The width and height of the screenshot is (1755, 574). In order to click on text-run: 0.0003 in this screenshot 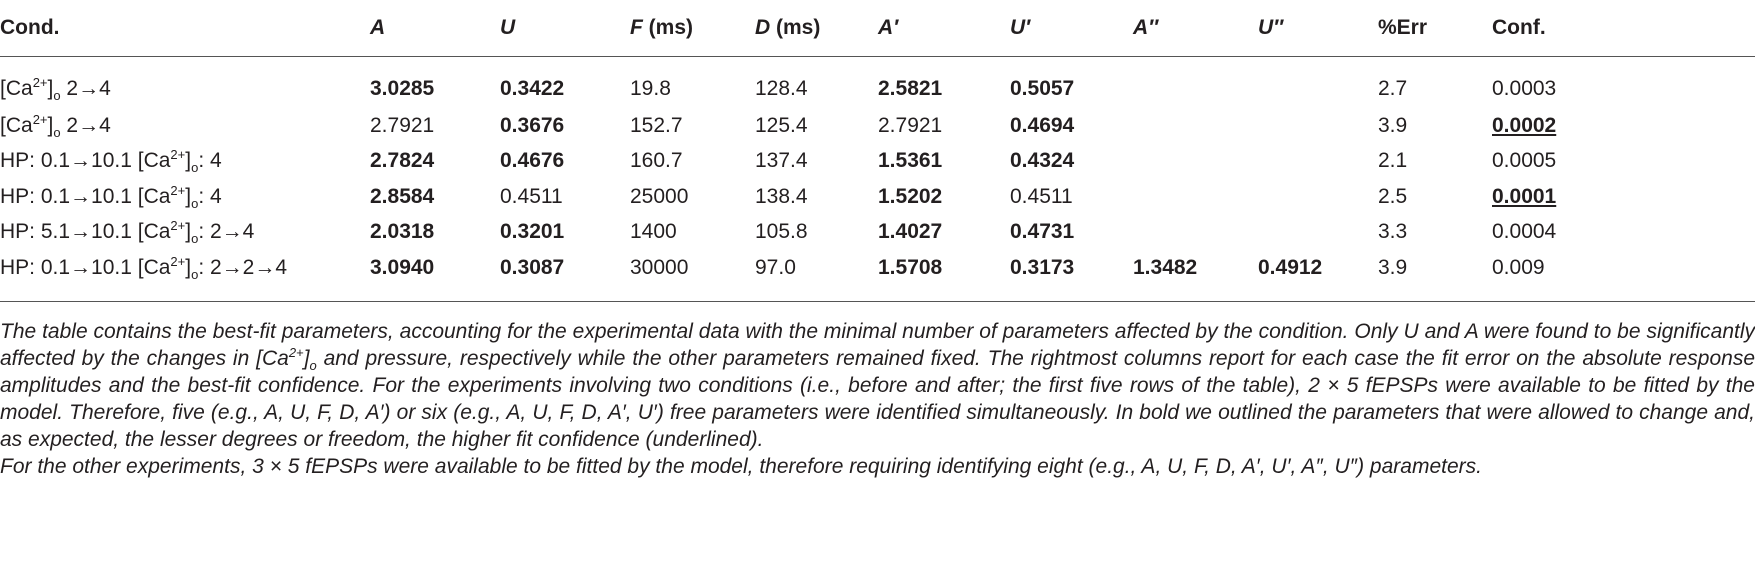, I will do `click(1524, 88)`.